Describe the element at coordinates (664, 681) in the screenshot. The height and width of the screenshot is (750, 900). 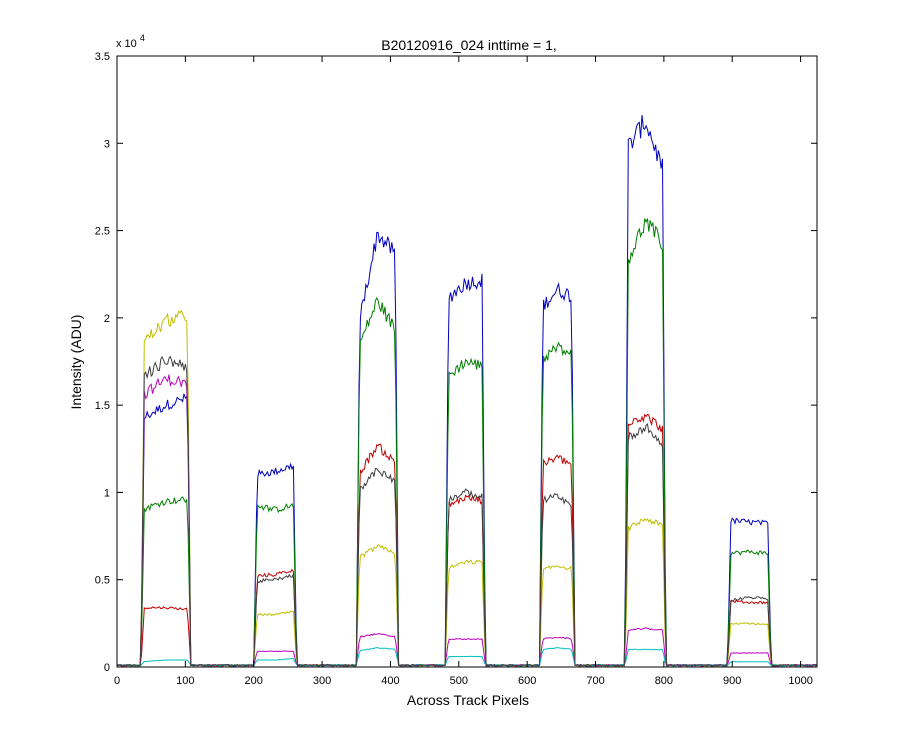
I see `x-tick-label-8: 800` at that location.